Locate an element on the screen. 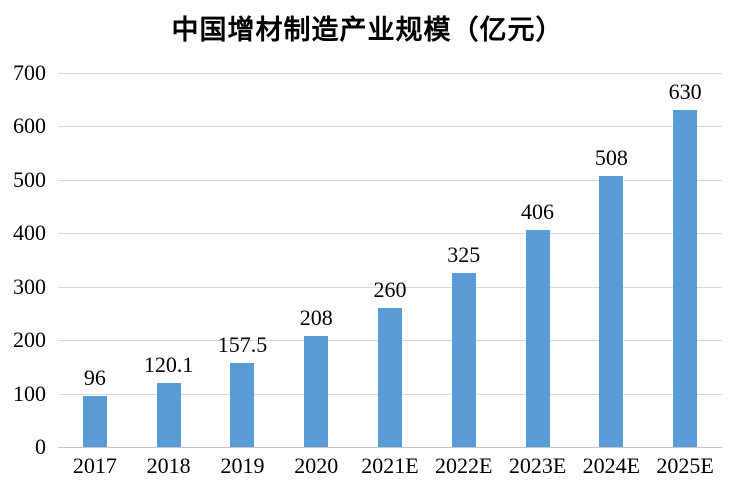 The width and height of the screenshot is (735, 500). bar-2017 is located at coordinates (94, 421).